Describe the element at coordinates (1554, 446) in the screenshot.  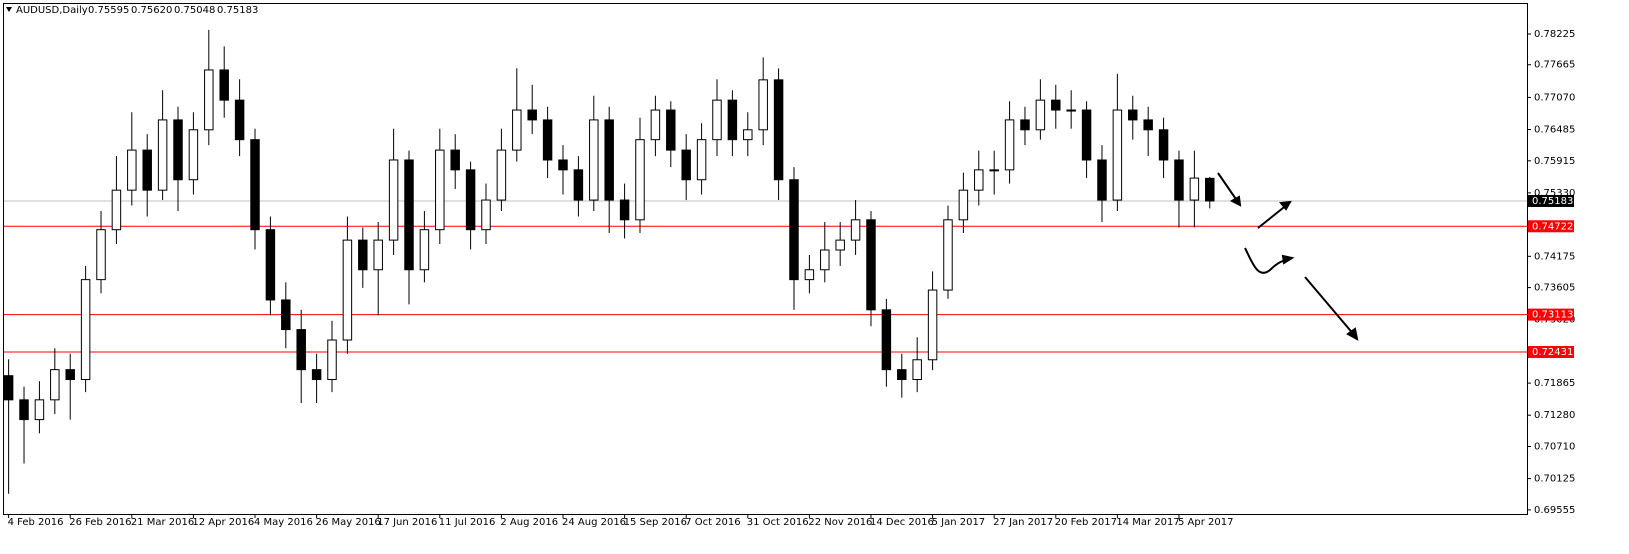
I see `y-tick-label: 0.70710` at that location.